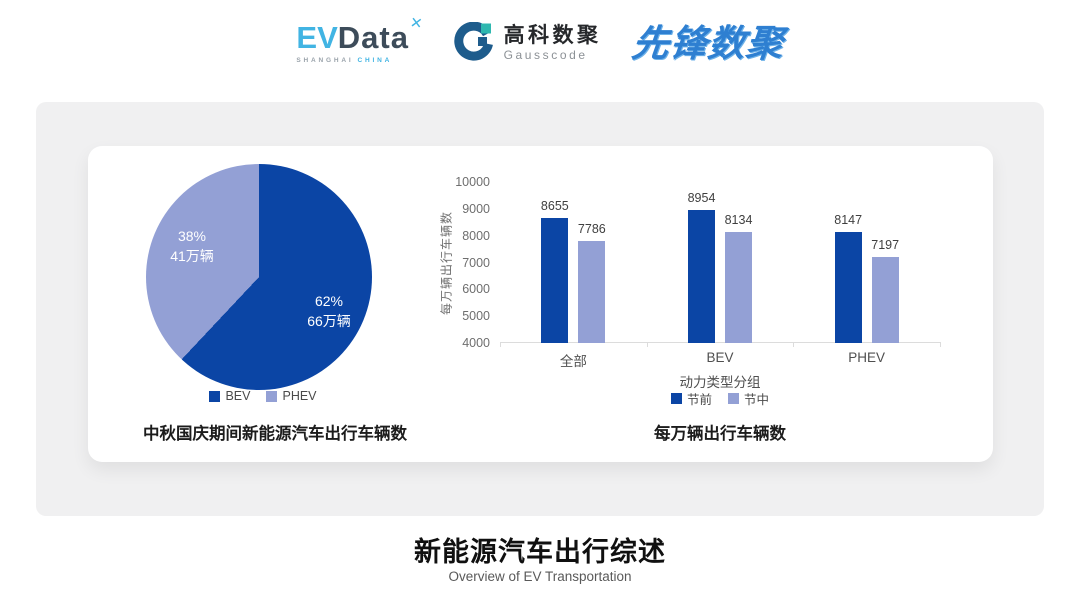 The image size is (1080, 608). Describe the element at coordinates (699, 400) in the screenshot. I see `legend-label: 节前` at that location.